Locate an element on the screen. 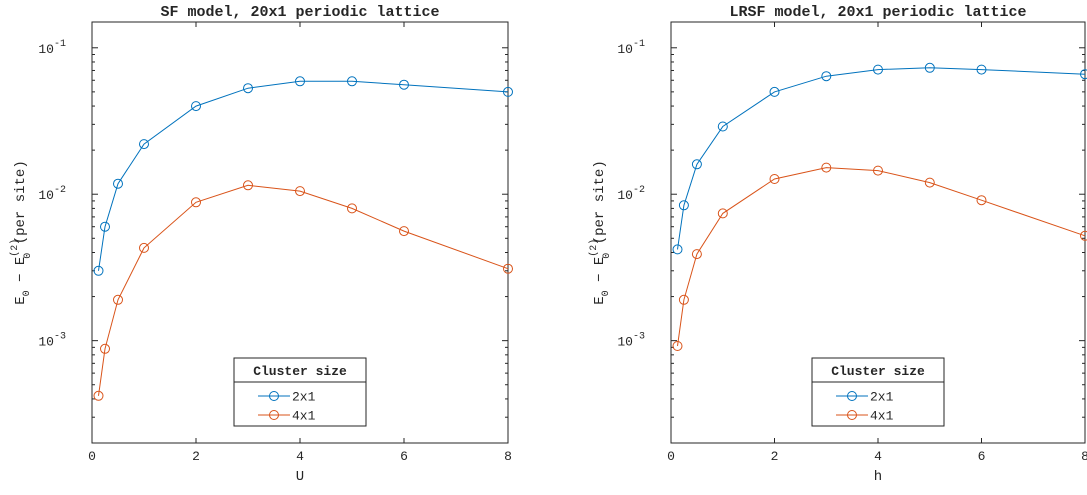 This screenshot has height=495, width=1087. chart-title: SF model, 20x1 periodic lattice is located at coordinates (299, 12).